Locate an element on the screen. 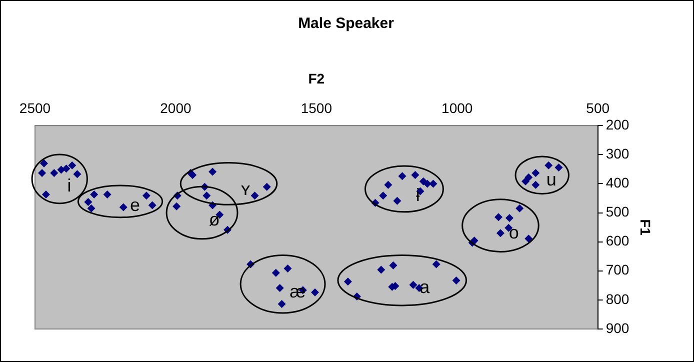  x-axis-title: F2 is located at coordinates (316, 78).